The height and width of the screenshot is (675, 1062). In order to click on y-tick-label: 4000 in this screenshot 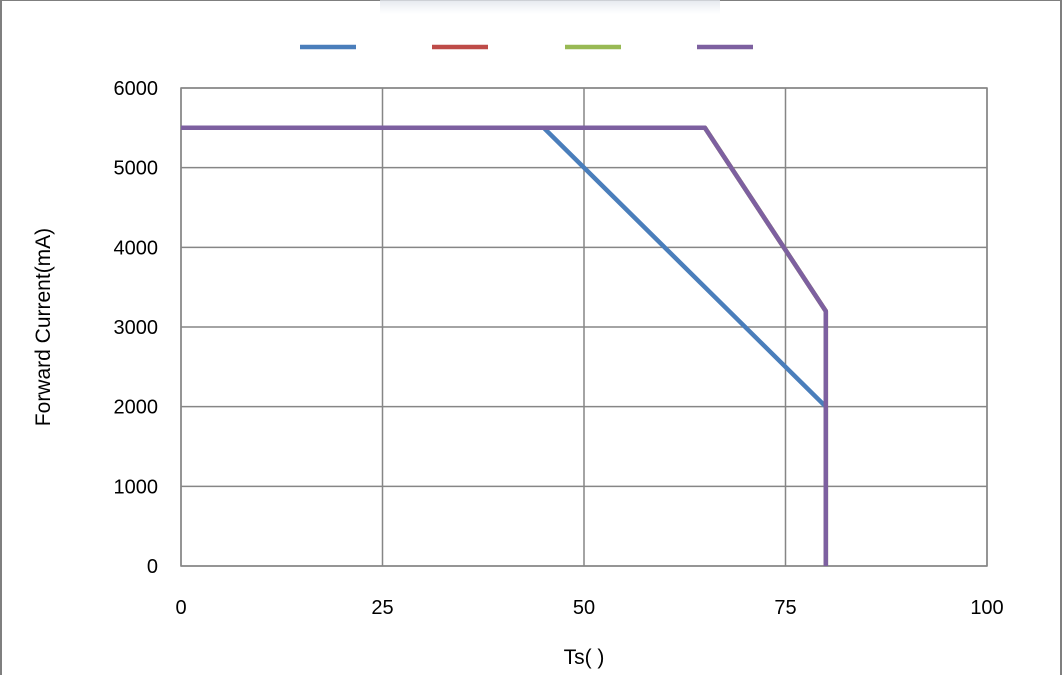, I will do `click(136, 248)`.